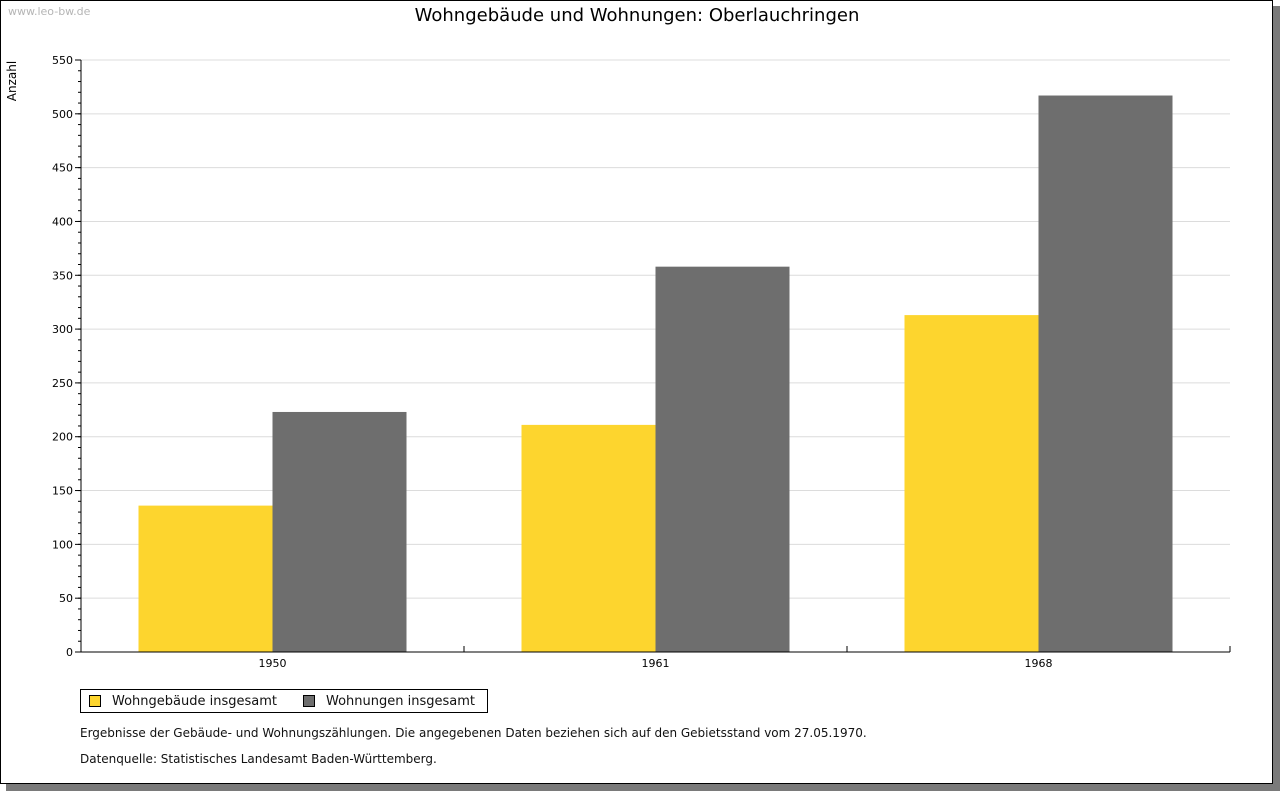 Image resolution: width=1280 pixels, height=791 pixels. Describe the element at coordinates (62, 60) in the screenshot. I see `y-tick-label: 550` at that location.